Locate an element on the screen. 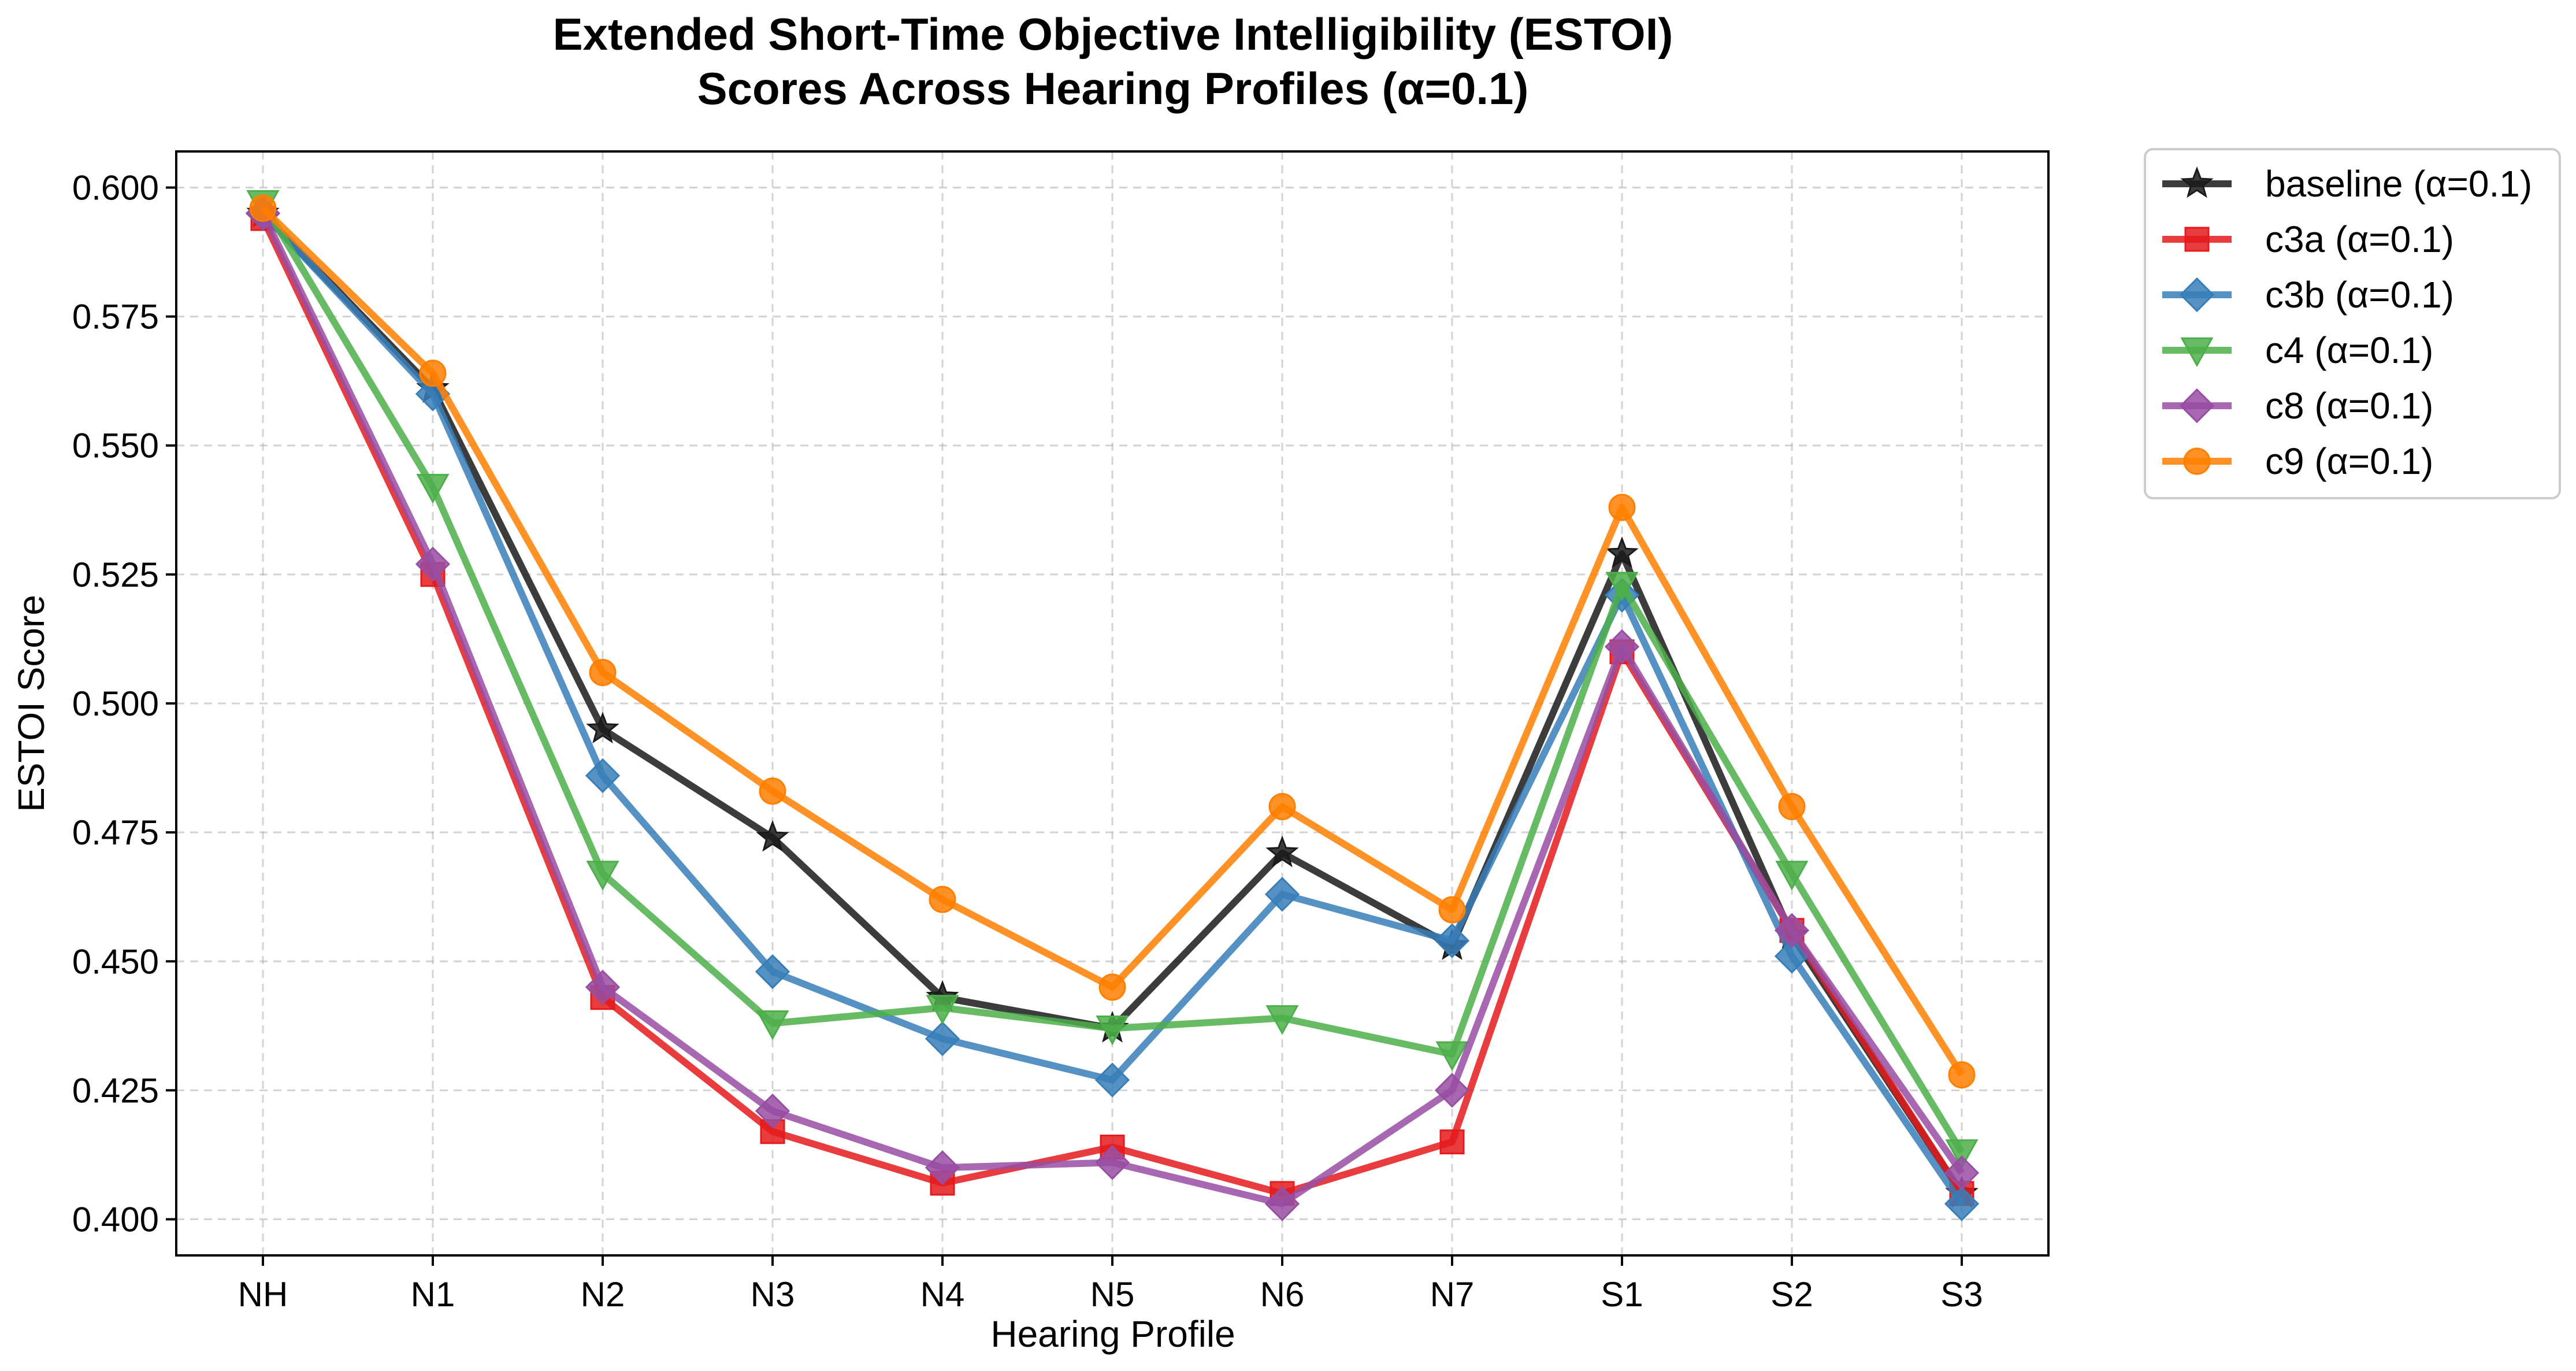 The width and height of the screenshot is (2576, 1371). y-tick-label: 0.400 is located at coordinates (116, 1219).